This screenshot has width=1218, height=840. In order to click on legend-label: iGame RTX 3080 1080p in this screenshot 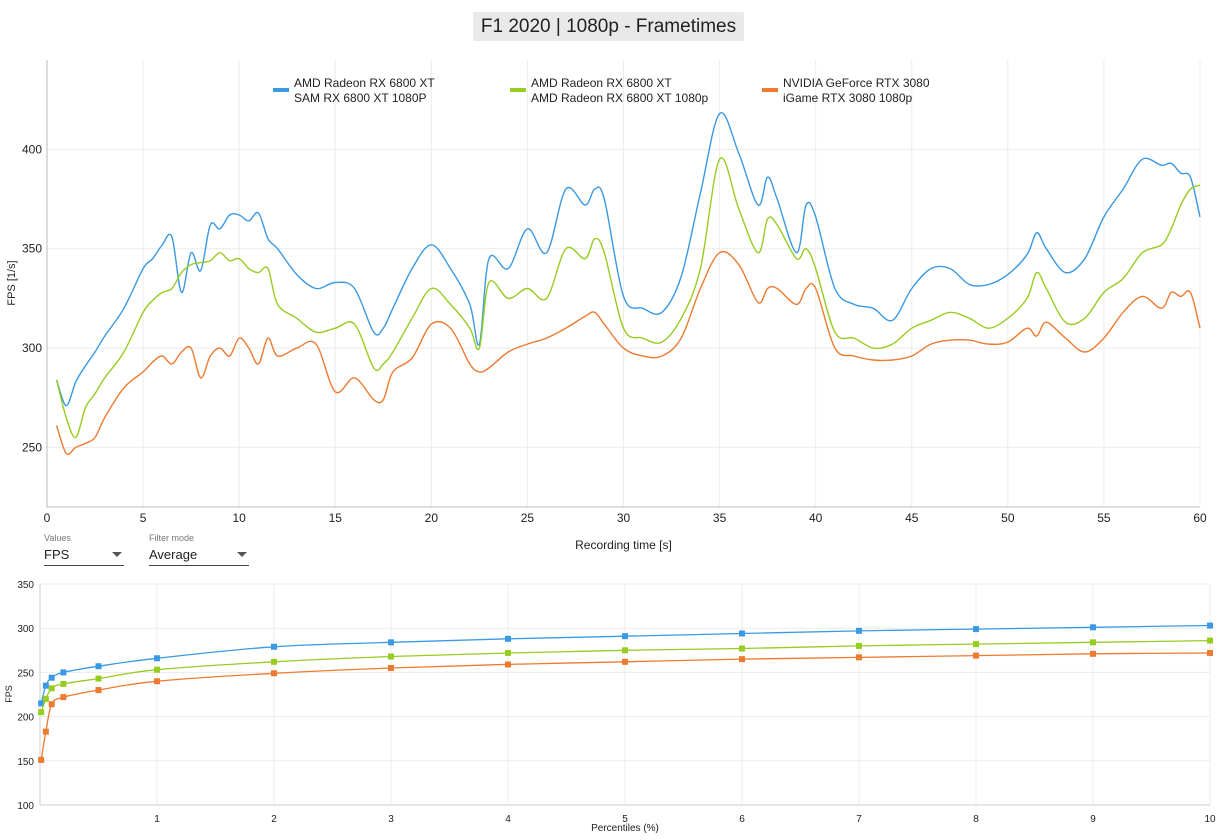, I will do `click(848, 98)`.